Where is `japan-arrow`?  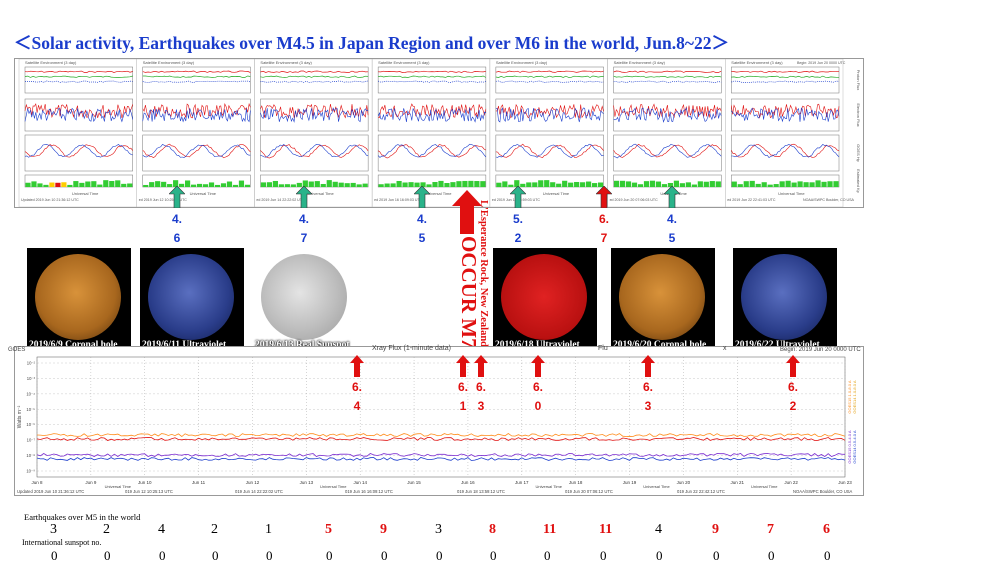 japan-arrow is located at coordinates (304, 197).